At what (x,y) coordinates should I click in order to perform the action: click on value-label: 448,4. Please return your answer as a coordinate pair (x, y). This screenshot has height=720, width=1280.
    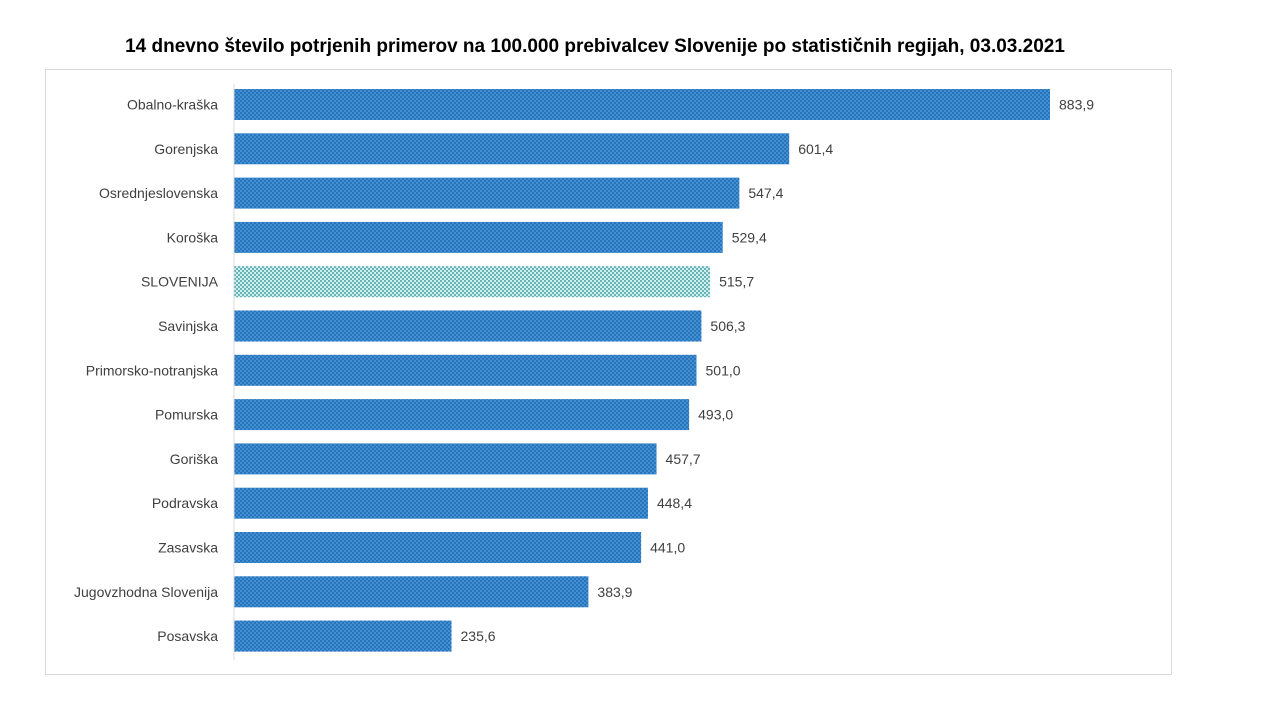
    Looking at the image, I should click on (674, 503).